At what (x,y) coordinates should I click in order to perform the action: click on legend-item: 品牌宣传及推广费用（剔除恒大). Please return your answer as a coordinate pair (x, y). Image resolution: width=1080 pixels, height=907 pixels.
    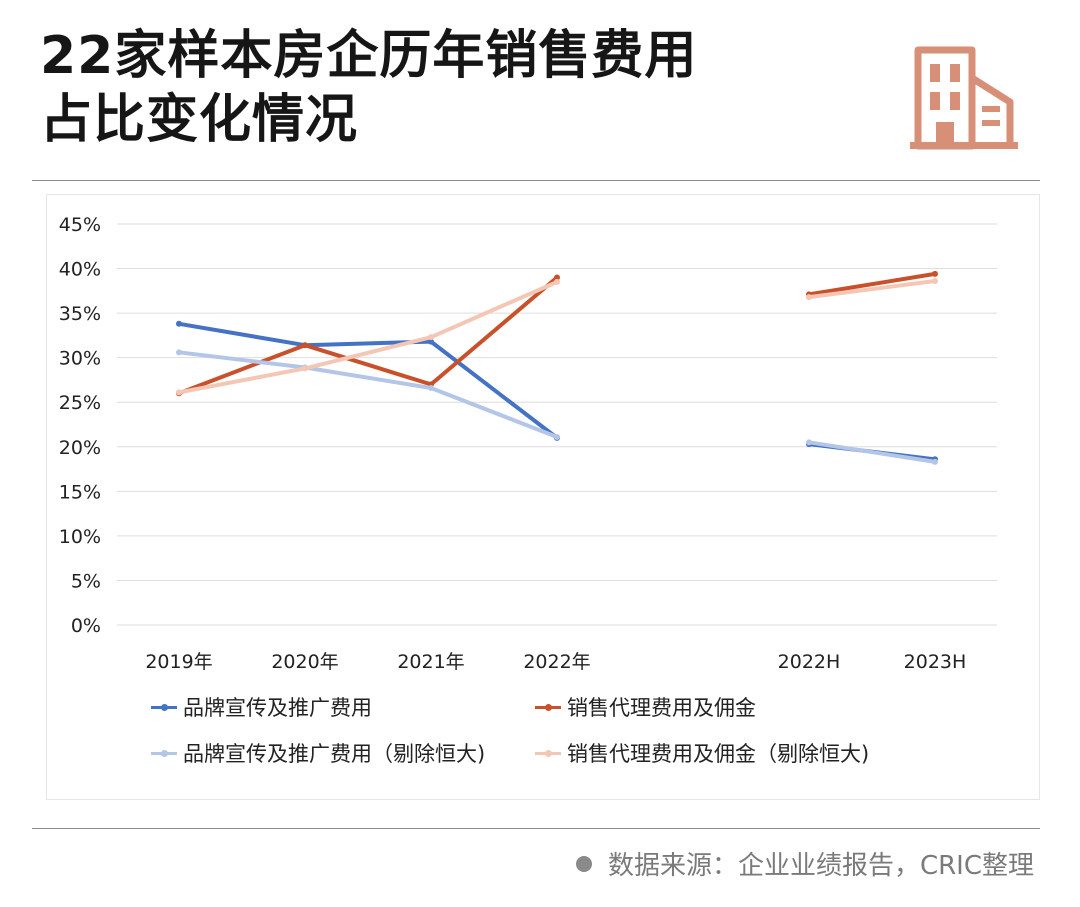
    Looking at the image, I should click on (318, 753).